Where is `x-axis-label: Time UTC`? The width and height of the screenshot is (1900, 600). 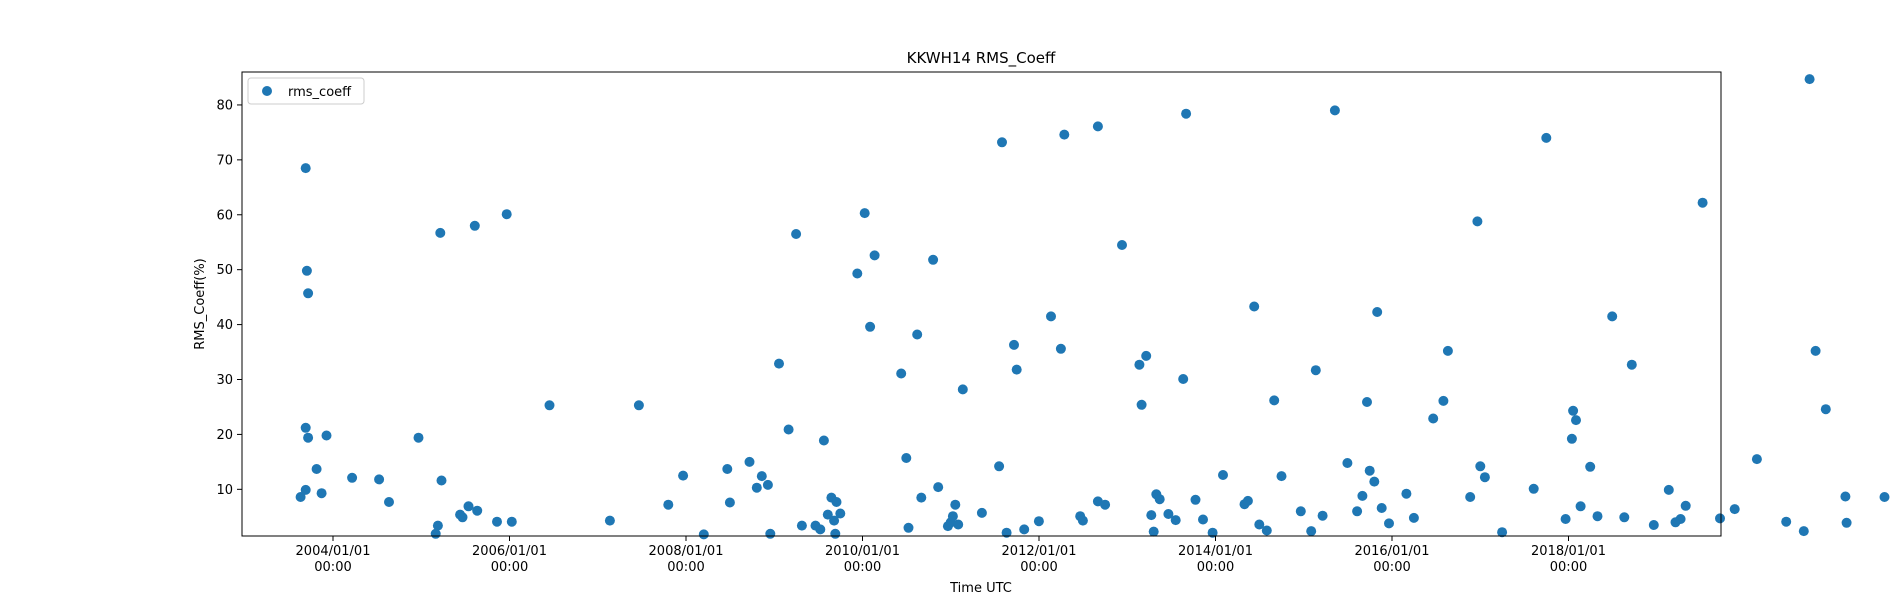 x-axis-label: Time UTC is located at coordinates (980, 588).